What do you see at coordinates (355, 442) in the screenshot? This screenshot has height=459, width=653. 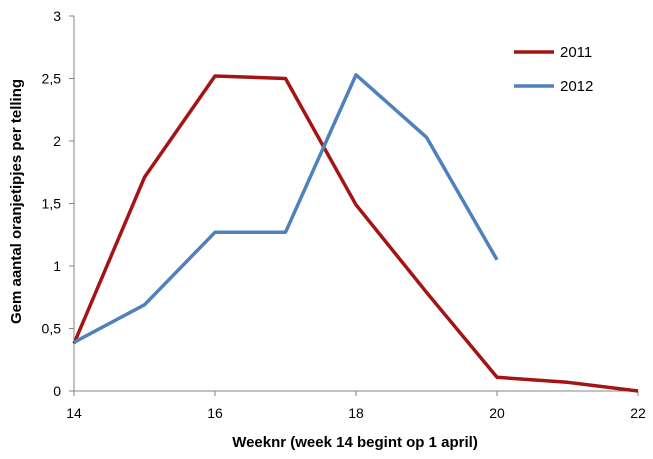 I see `x-axis-title: Weeknr (week 14 begint op 1 april)` at bounding box center [355, 442].